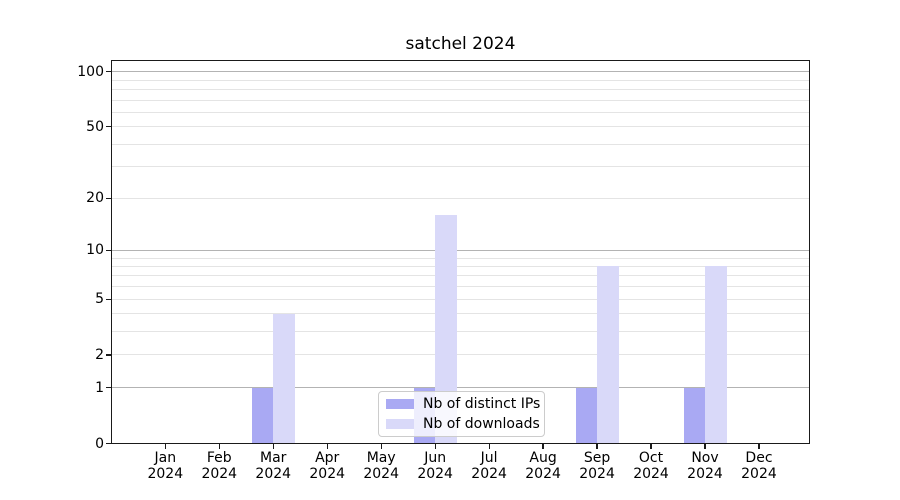  I want to click on x-tick-sep, so click(597, 446).